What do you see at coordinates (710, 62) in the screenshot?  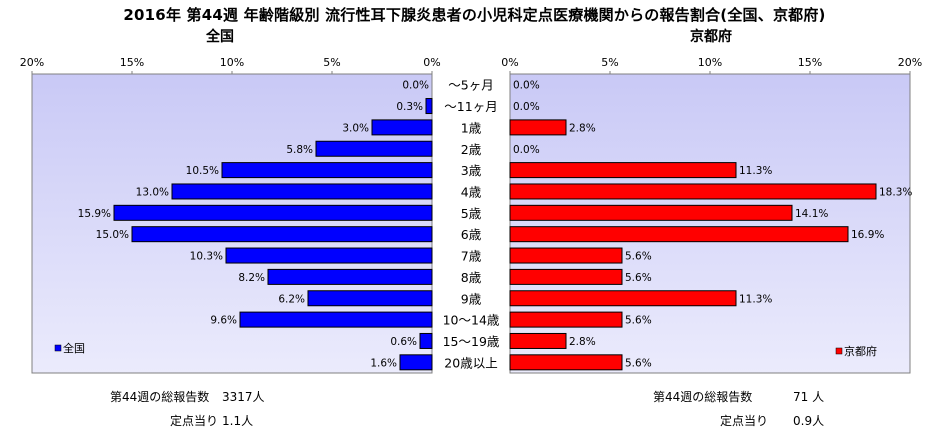 I see `right-x-tick-label: 10%` at bounding box center [710, 62].